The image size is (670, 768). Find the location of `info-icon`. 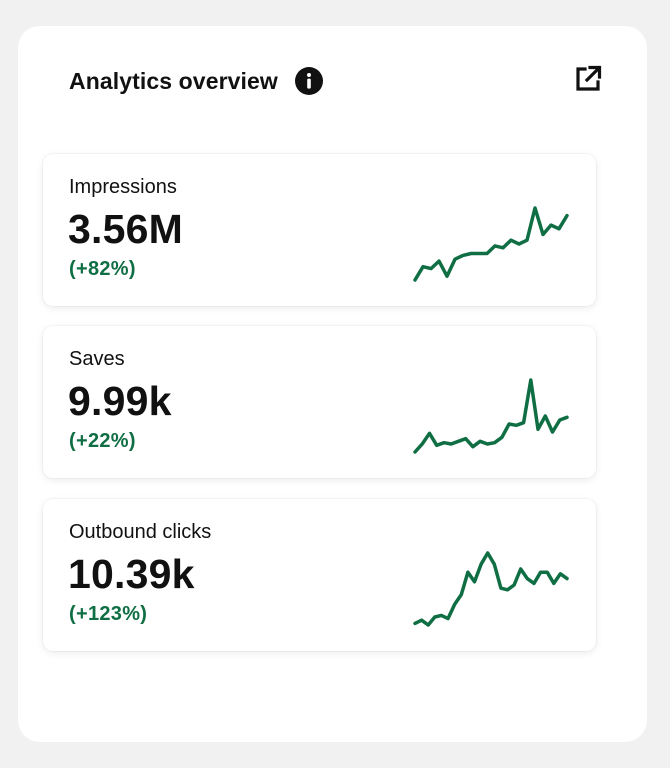

info-icon is located at coordinates (309, 81).